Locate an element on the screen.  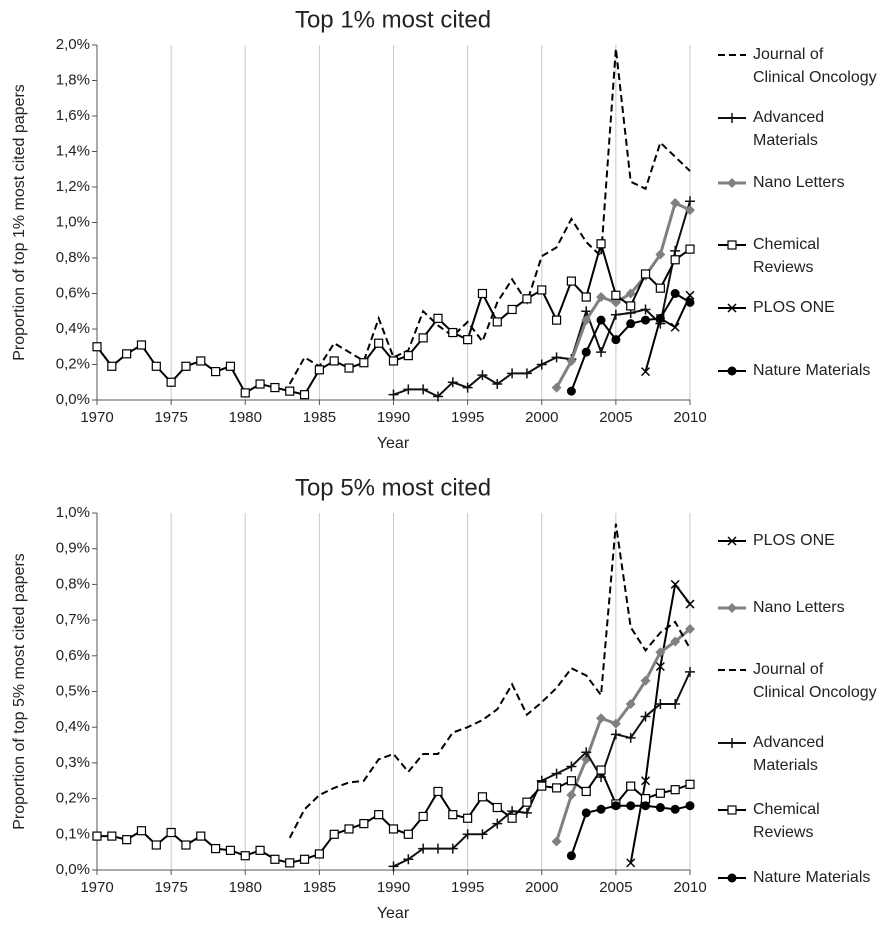
y-axis-label: Proportion of top 1% most cited papers is located at coordinates (19, 222).